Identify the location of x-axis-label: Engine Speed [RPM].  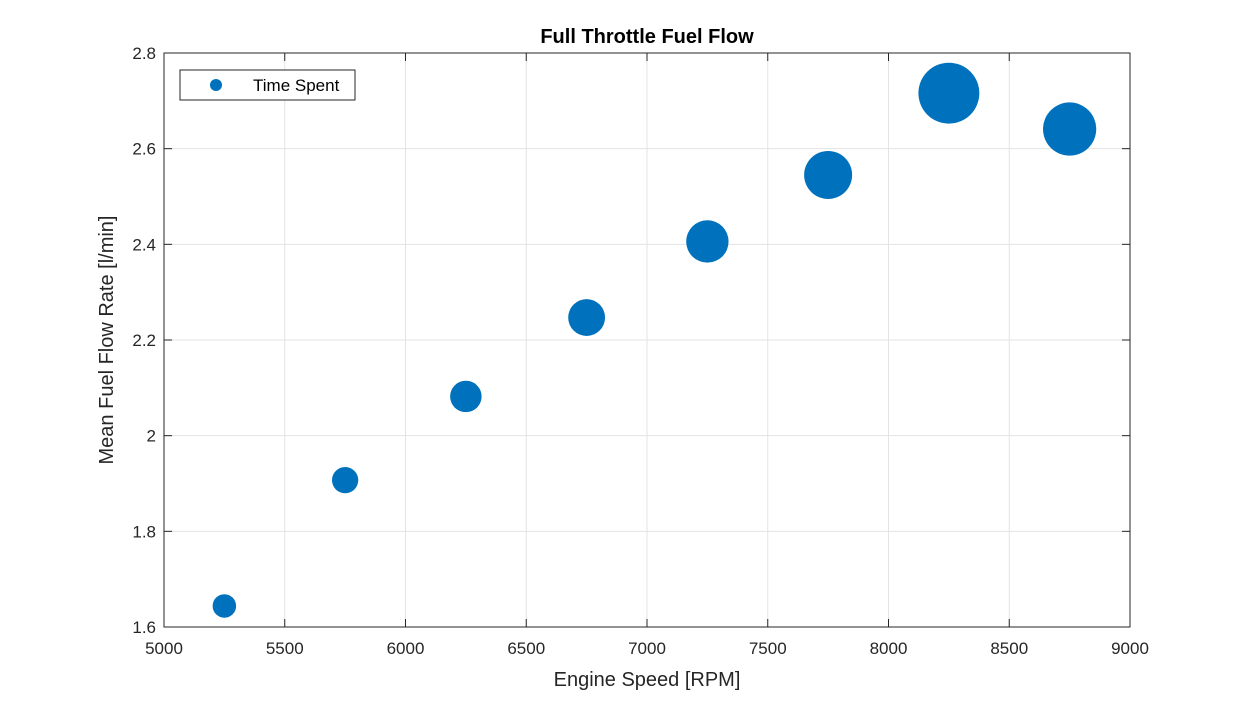
(647, 680).